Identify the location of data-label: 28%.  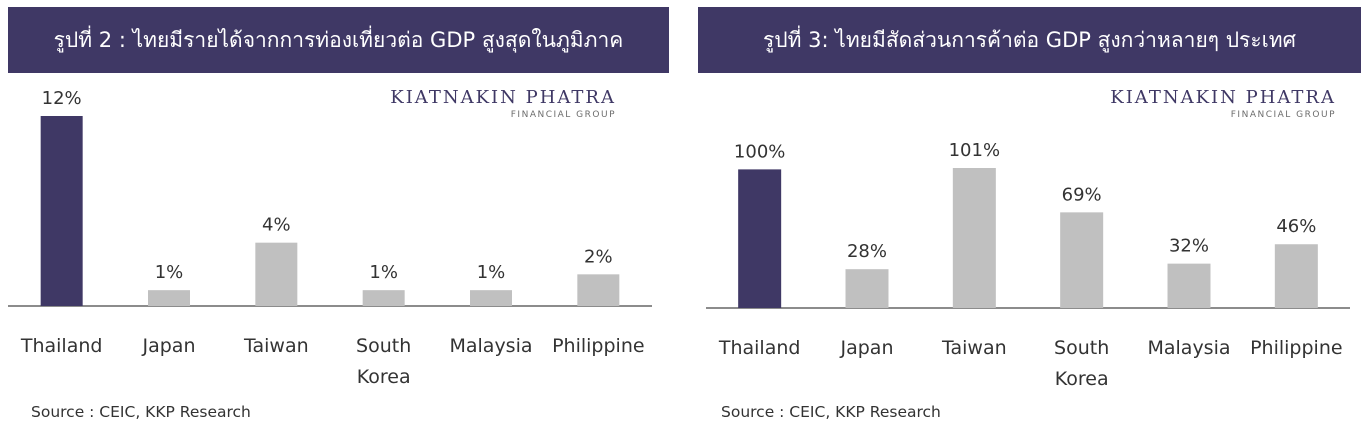
(867, 251).